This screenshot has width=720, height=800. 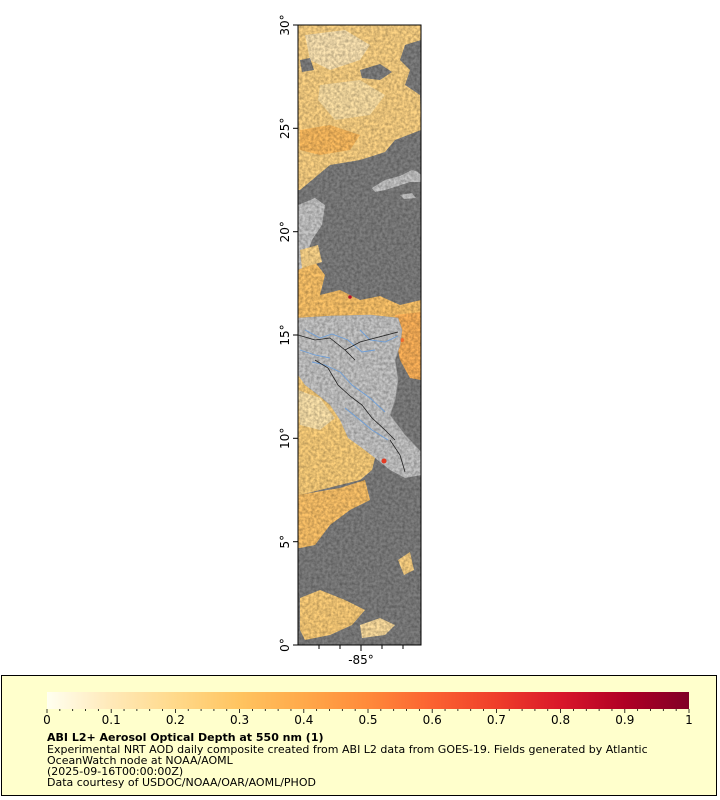 I want to click on lat-labels: 0° 5° 10° 15° 20° 25° 30°, so click(x=285, y=332).